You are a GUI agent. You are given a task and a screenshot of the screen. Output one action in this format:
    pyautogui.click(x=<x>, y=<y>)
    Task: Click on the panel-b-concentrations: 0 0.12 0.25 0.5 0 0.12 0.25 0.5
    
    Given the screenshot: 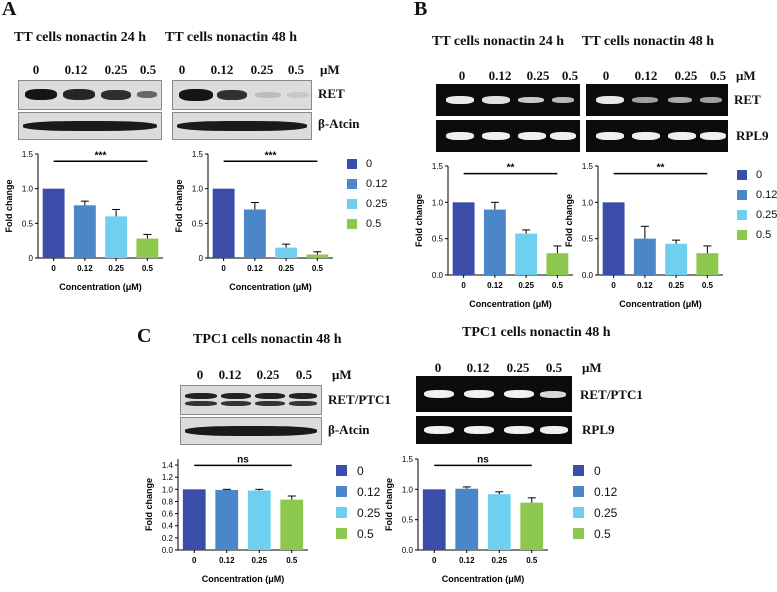 What is the action you would take?
    pyautogui.click(x=600, y=78)
    